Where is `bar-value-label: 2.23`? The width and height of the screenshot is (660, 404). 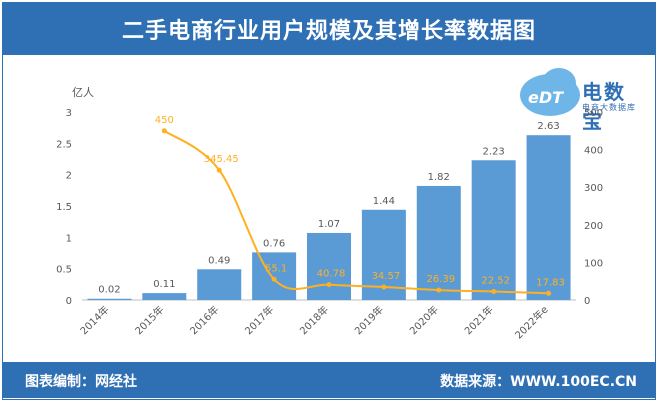 bar-value-label: 2.23 is located at coordinates (494, 151).